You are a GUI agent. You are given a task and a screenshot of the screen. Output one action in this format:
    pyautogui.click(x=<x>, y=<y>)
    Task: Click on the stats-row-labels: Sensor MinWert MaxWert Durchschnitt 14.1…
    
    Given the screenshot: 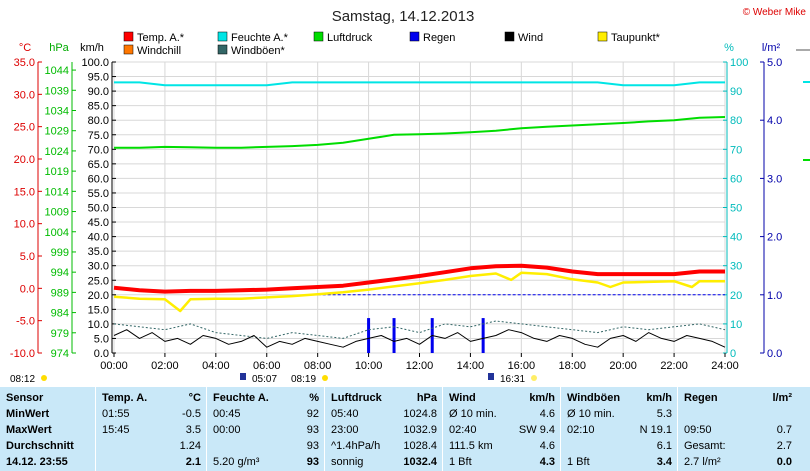 What is the action you would take?
    pyautogui.click(x=47, y=429)
    